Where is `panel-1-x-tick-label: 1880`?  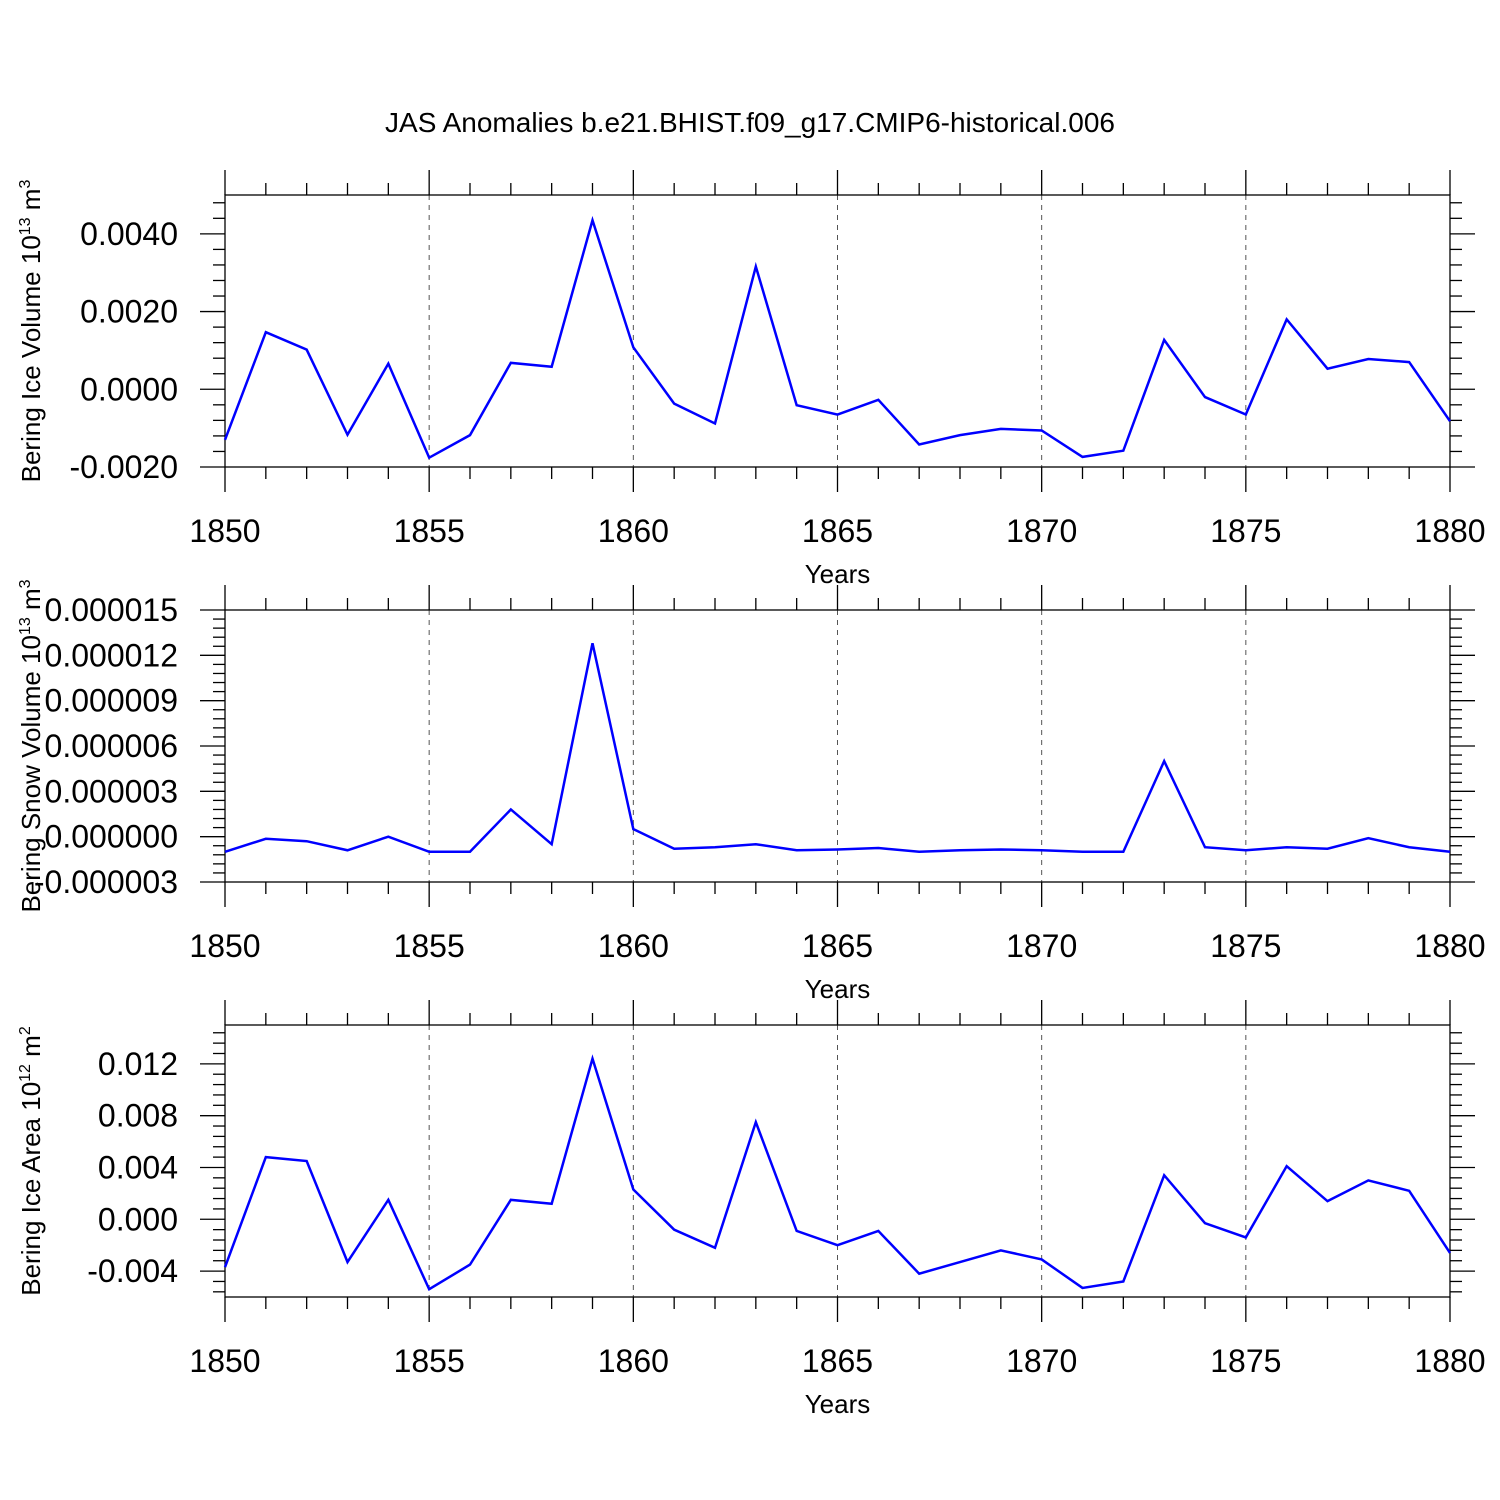 panel-1-x-tick-label: 1880 is located at coordinates (1449, 531).